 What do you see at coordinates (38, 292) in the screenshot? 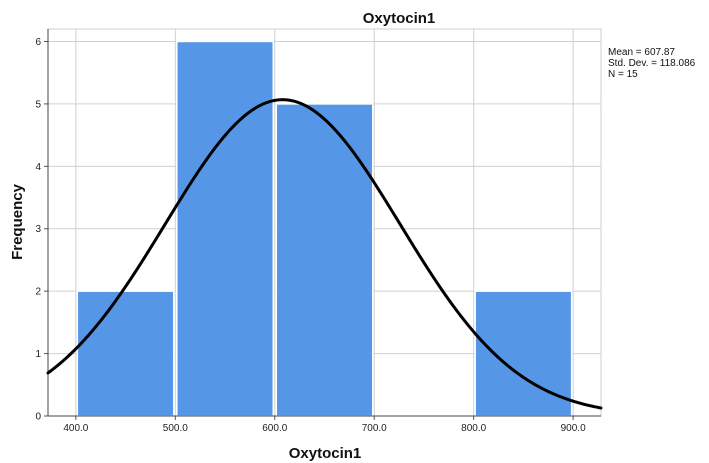
I see `y-tick-label: 2` at bounding box center [38, 292].